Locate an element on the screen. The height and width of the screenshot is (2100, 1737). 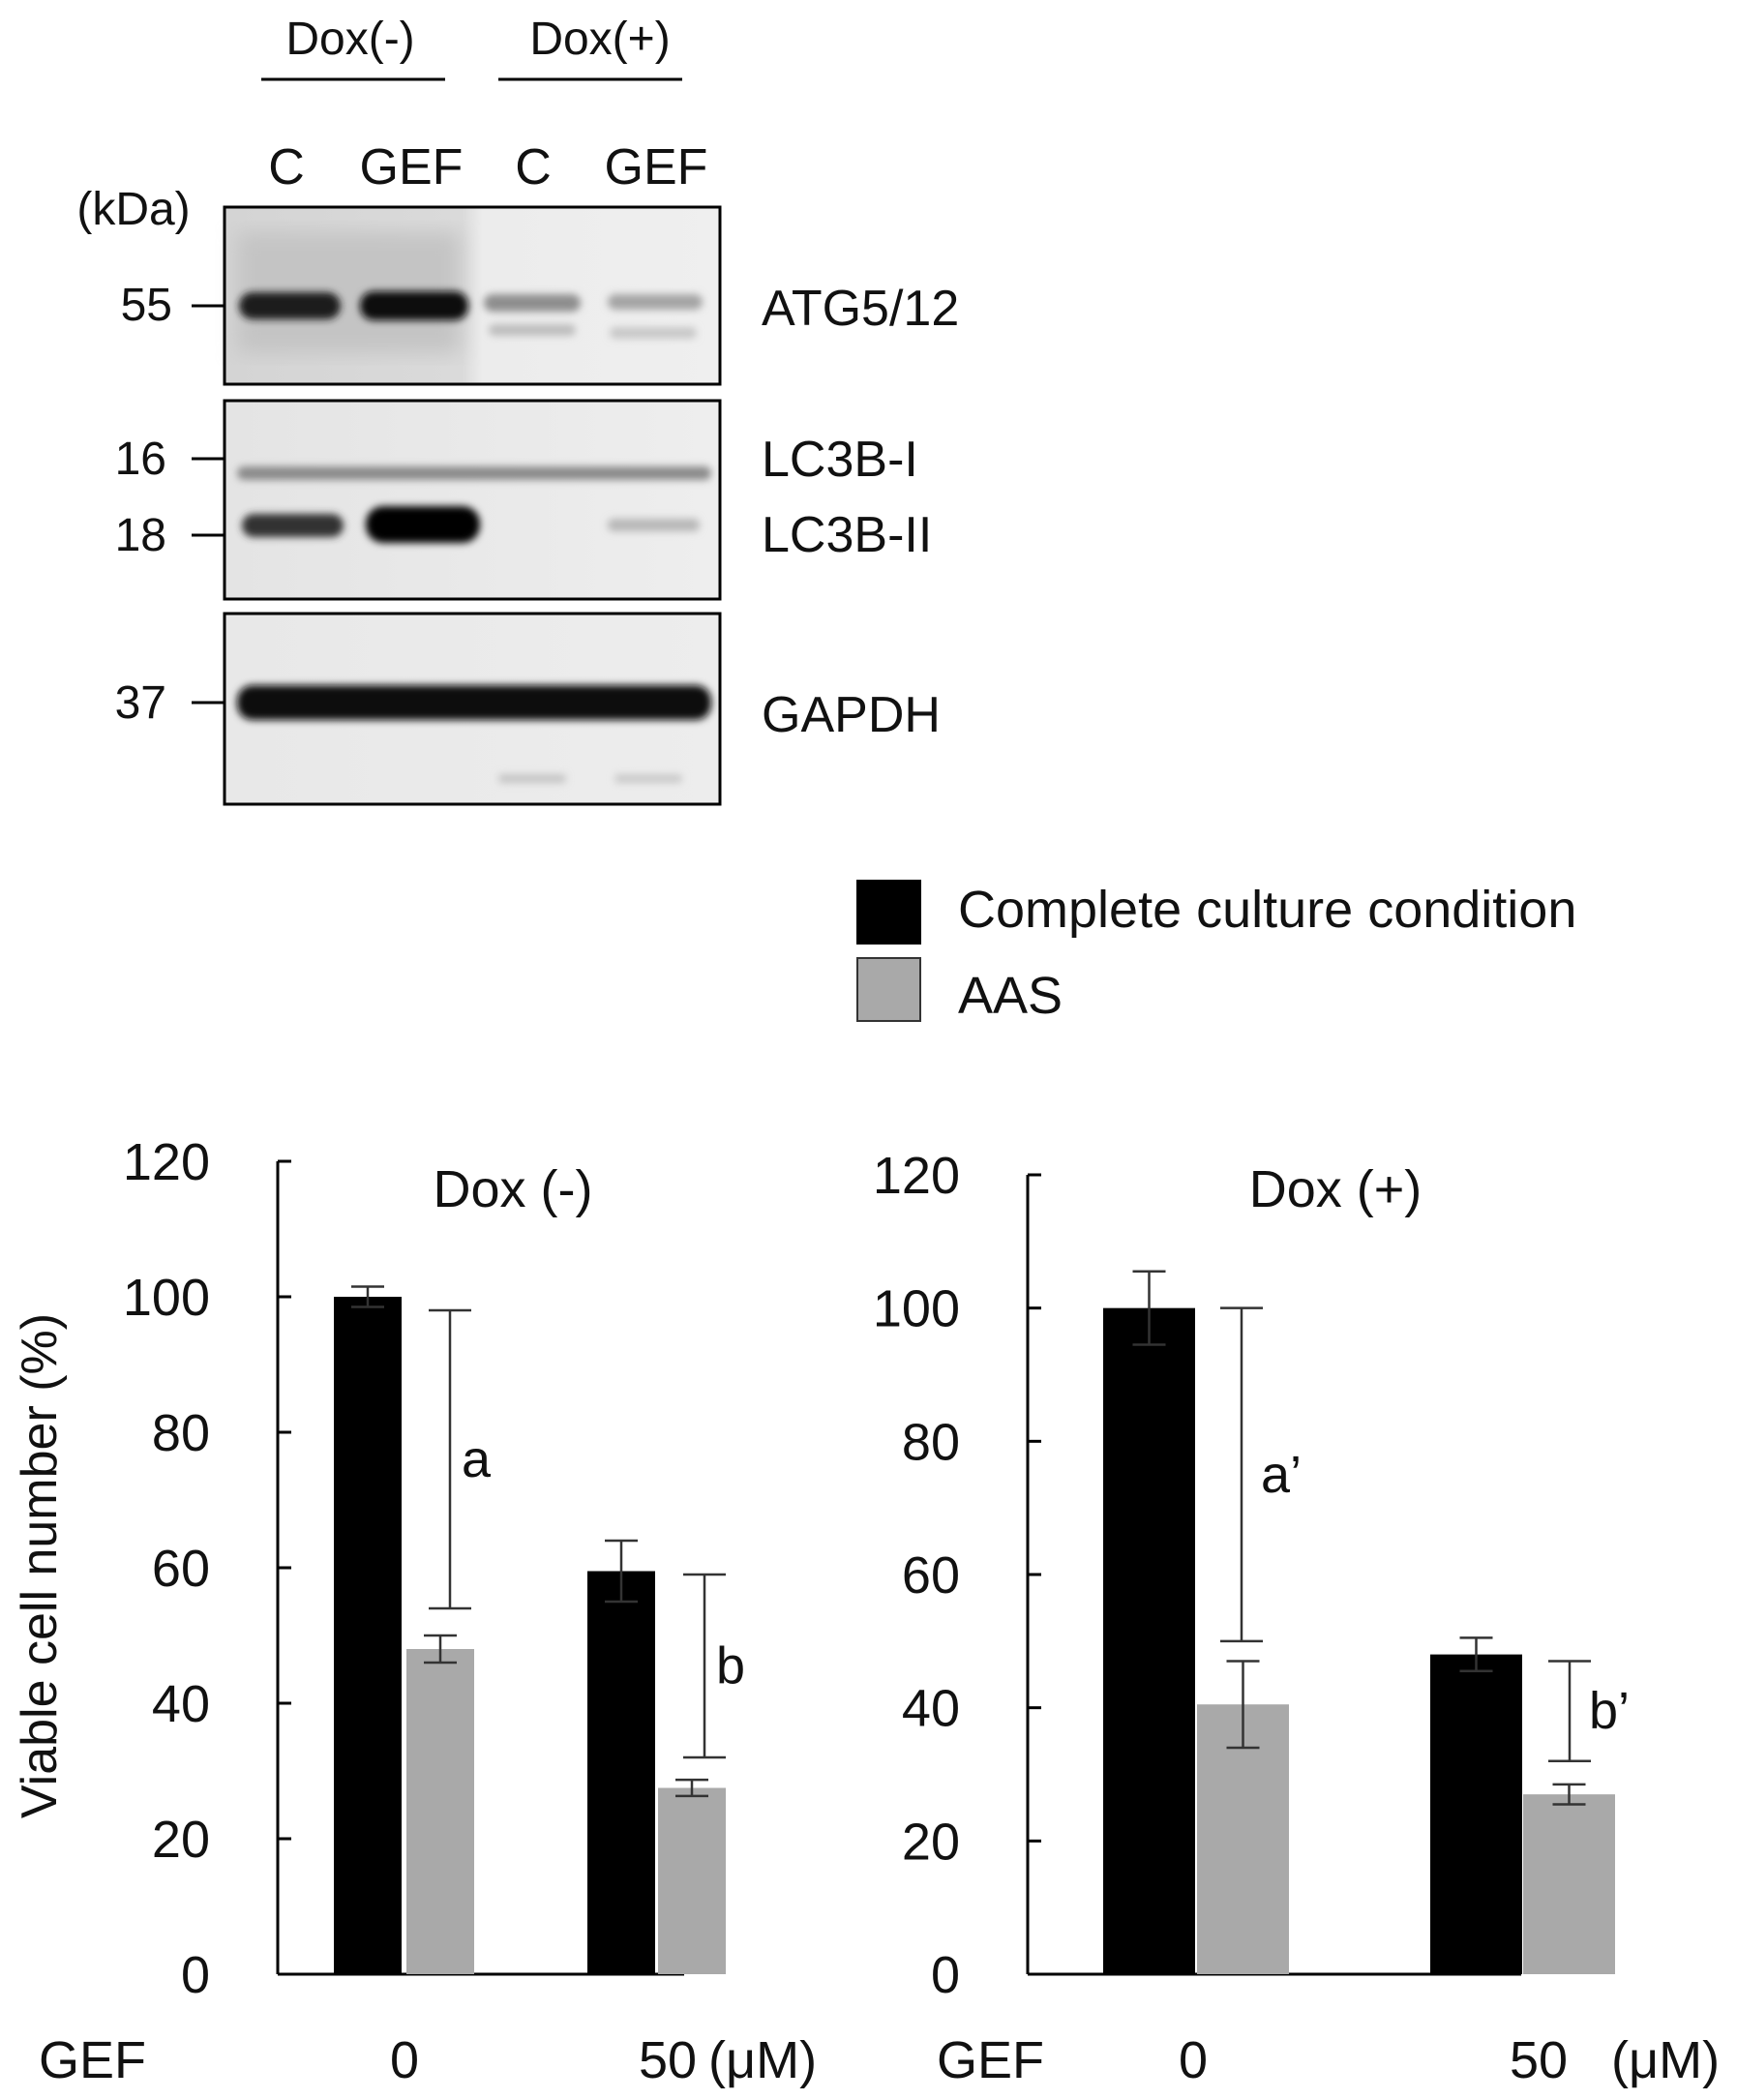
blot-band-label: LC3B-I is located at coordinates (840, 460).